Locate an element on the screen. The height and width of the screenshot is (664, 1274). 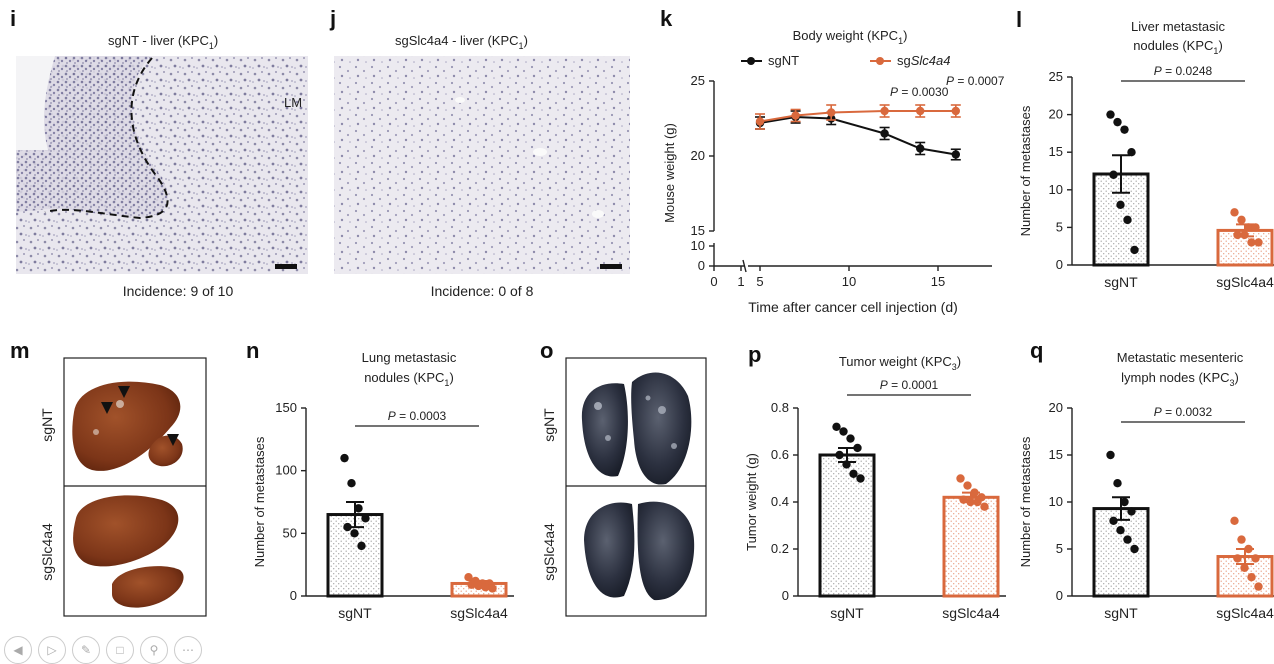
y-tick-label: 25 is located at coordinates (698, 80).